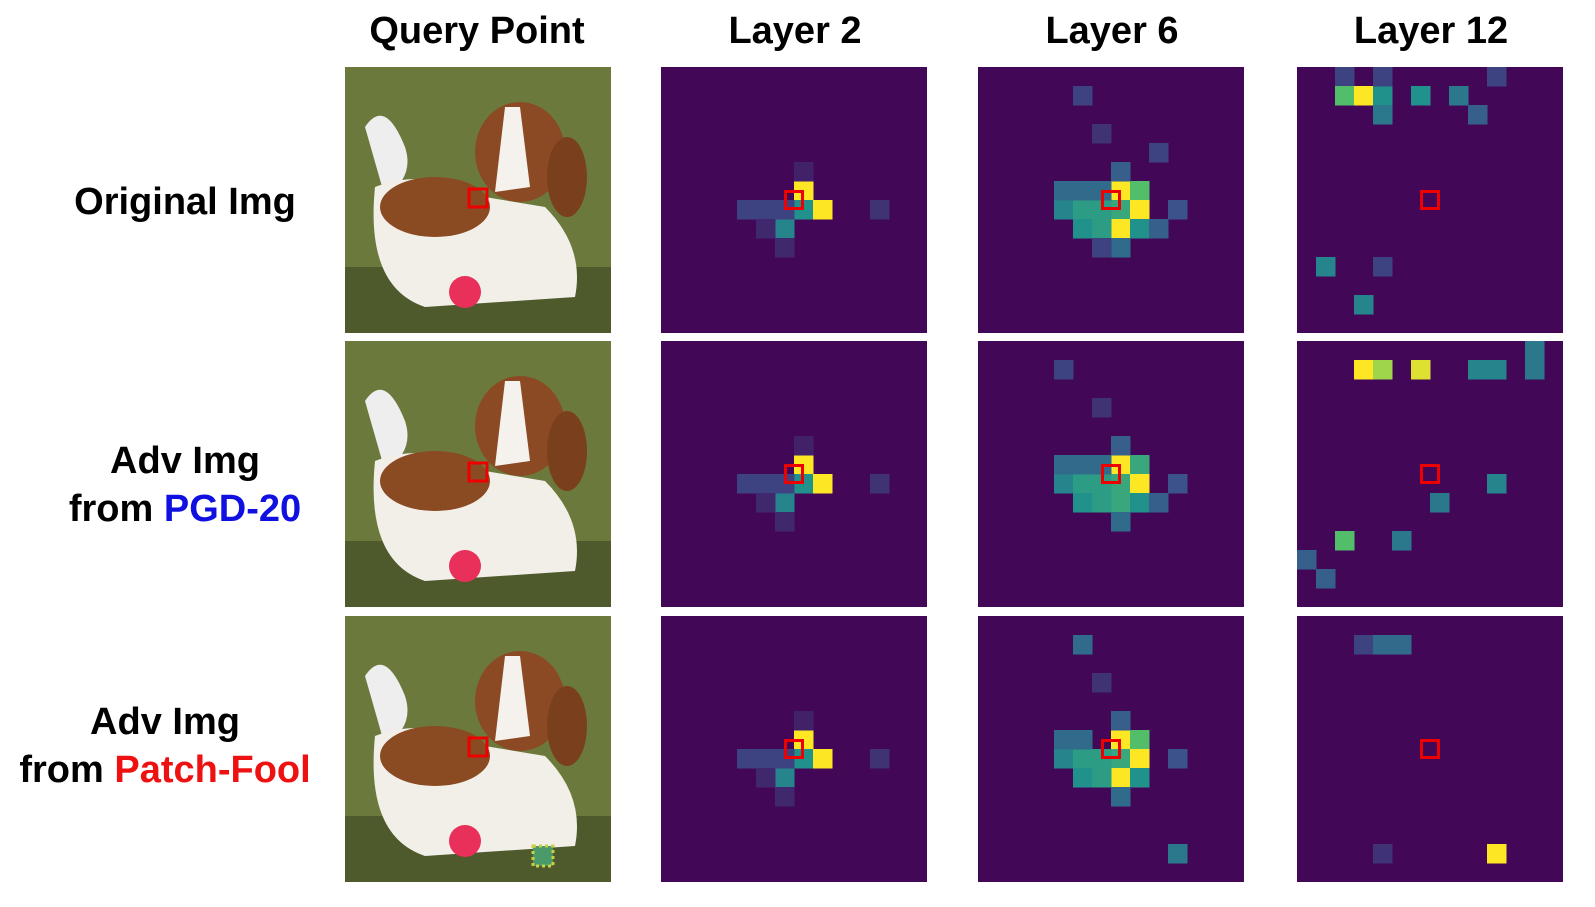  Describe the element at coordinates (465, 292) in the screenshot. I see `ball` at that location.